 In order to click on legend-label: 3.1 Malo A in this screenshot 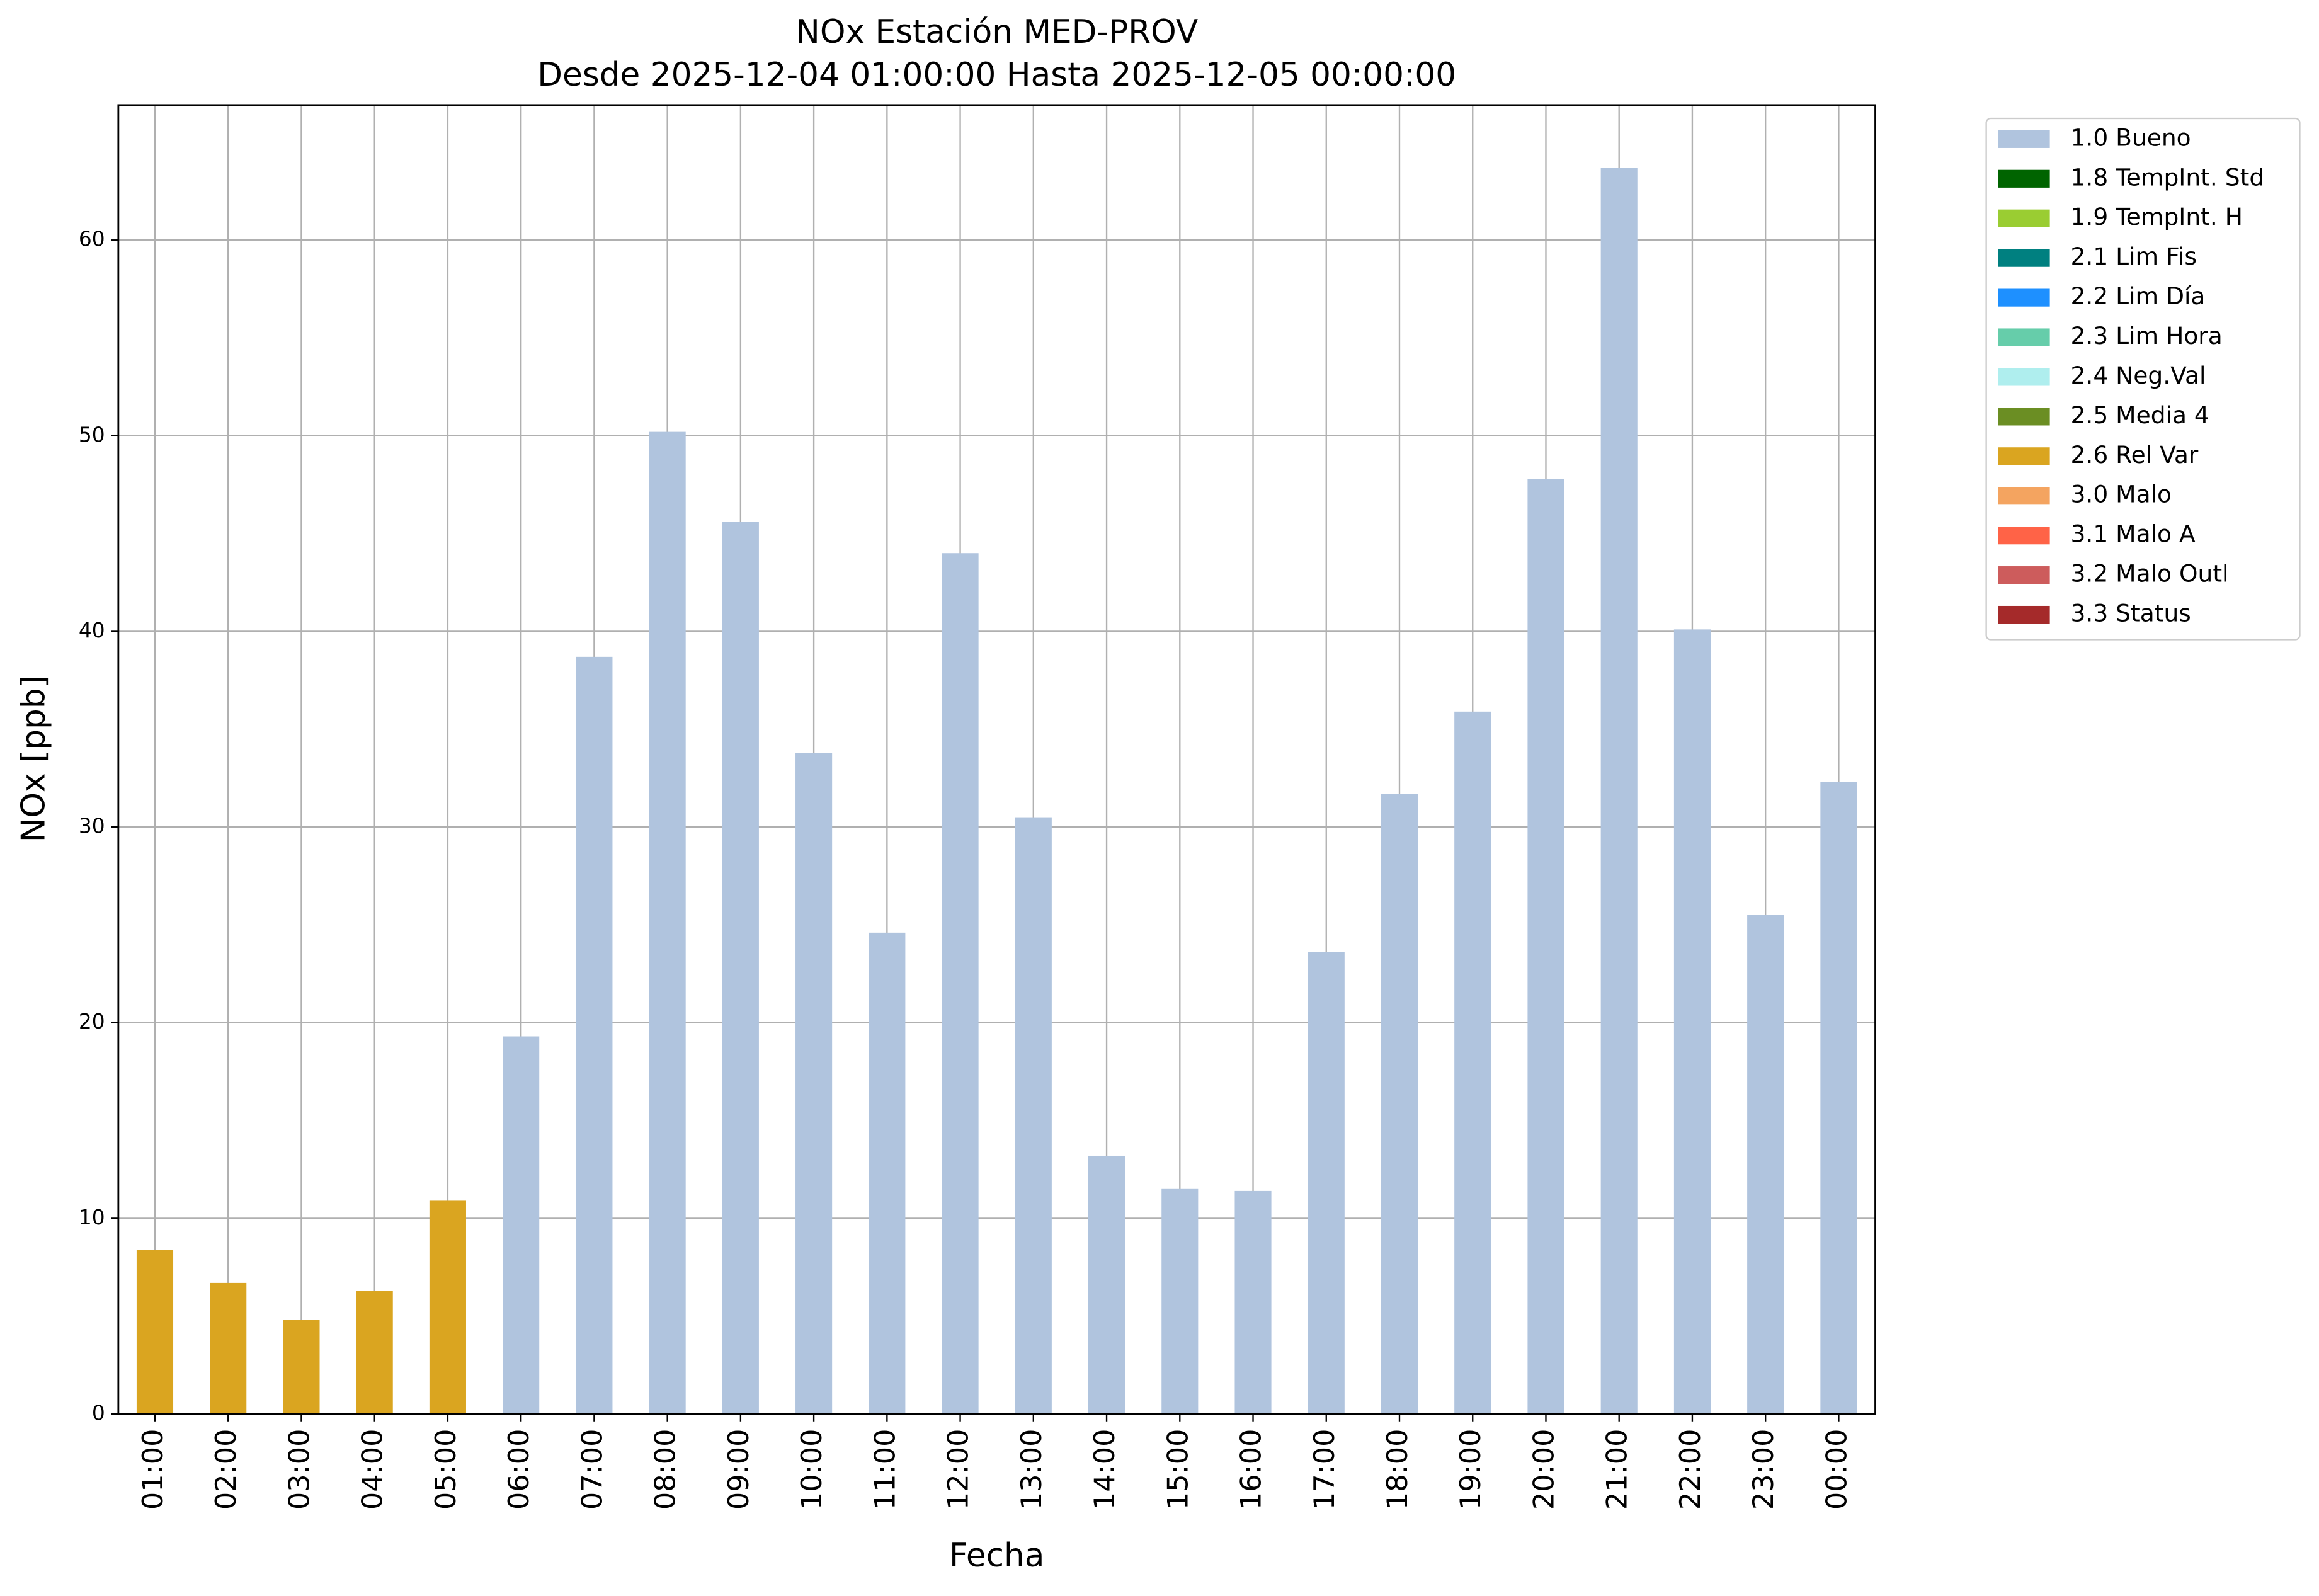, I will do `click(2133, 534)`.